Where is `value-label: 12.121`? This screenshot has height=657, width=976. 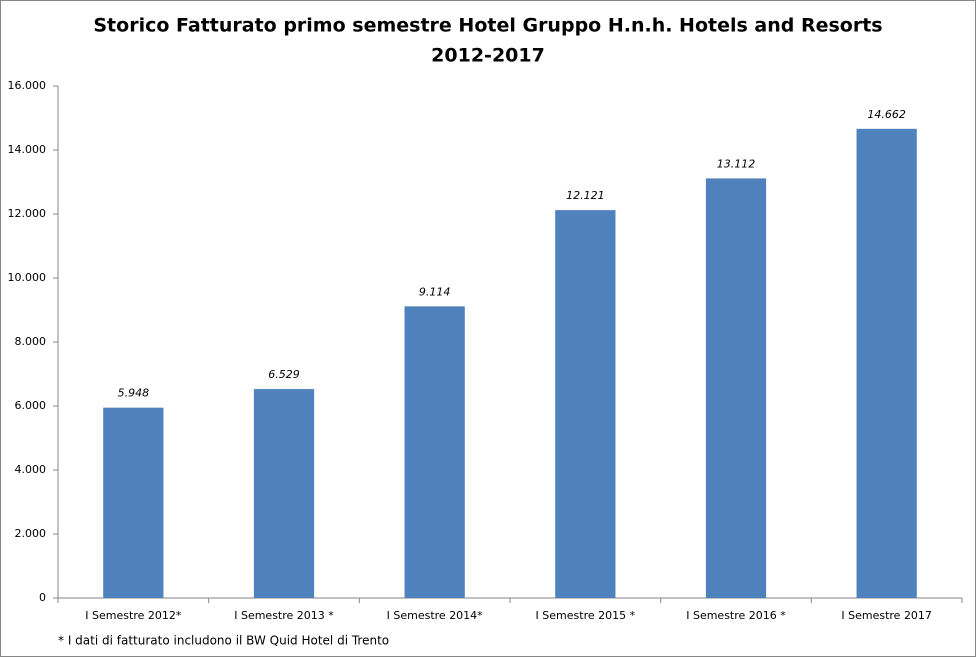
value-label: 12.121 is located at coordinates (585, 195).